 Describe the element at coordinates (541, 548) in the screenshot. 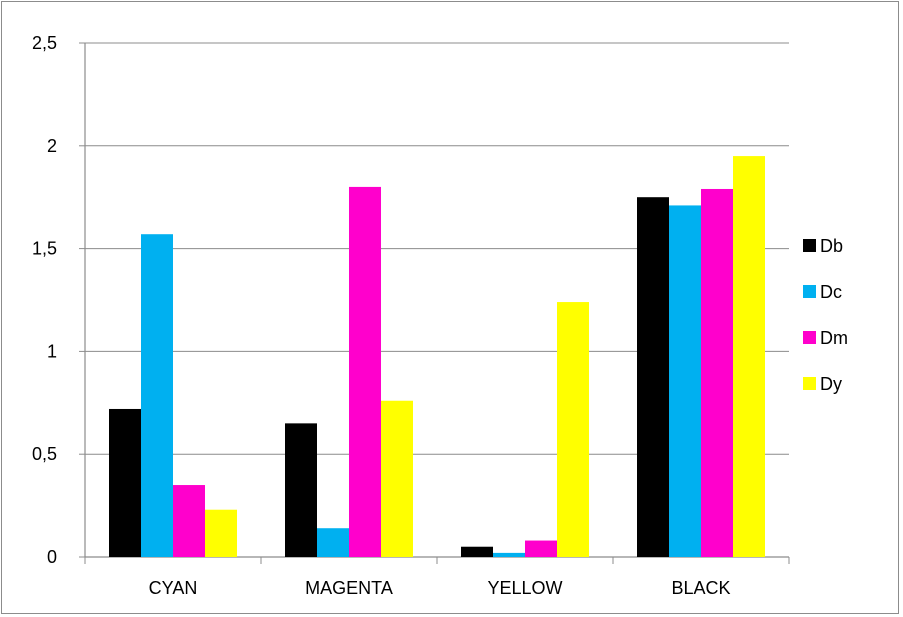

I see `bar-dm-yellow` at that location.